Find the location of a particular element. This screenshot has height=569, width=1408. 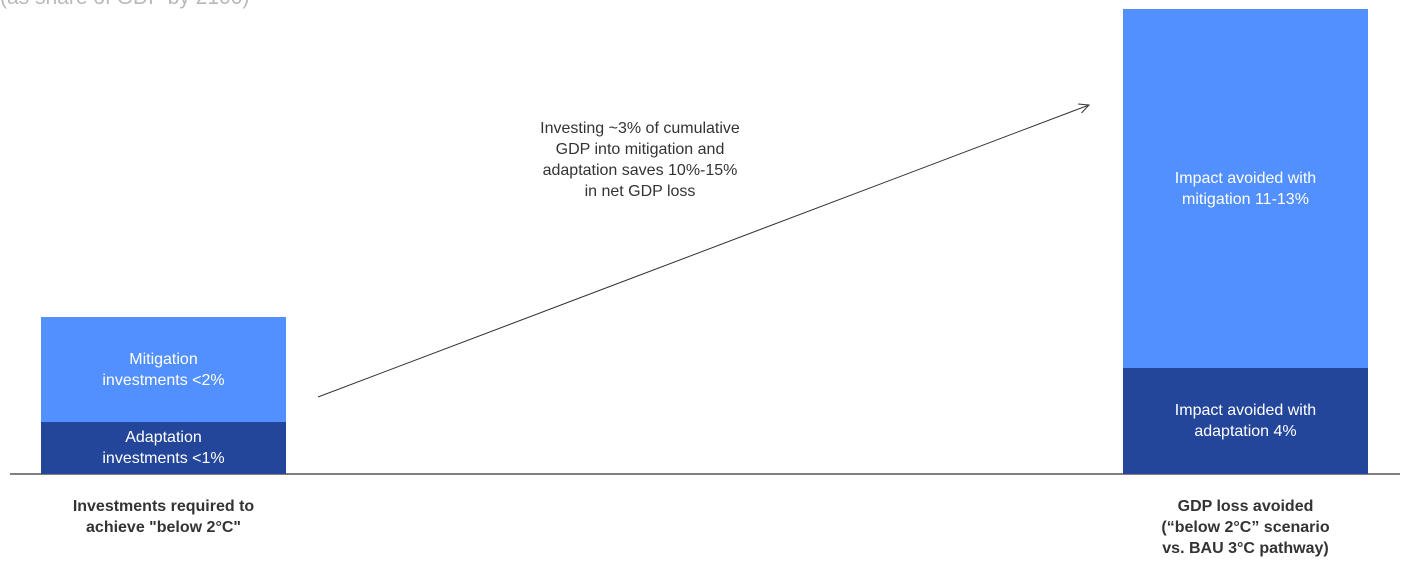

bar-segment-mitigation-0: Mitigation investments <2% is located at coordinates (163, 369).